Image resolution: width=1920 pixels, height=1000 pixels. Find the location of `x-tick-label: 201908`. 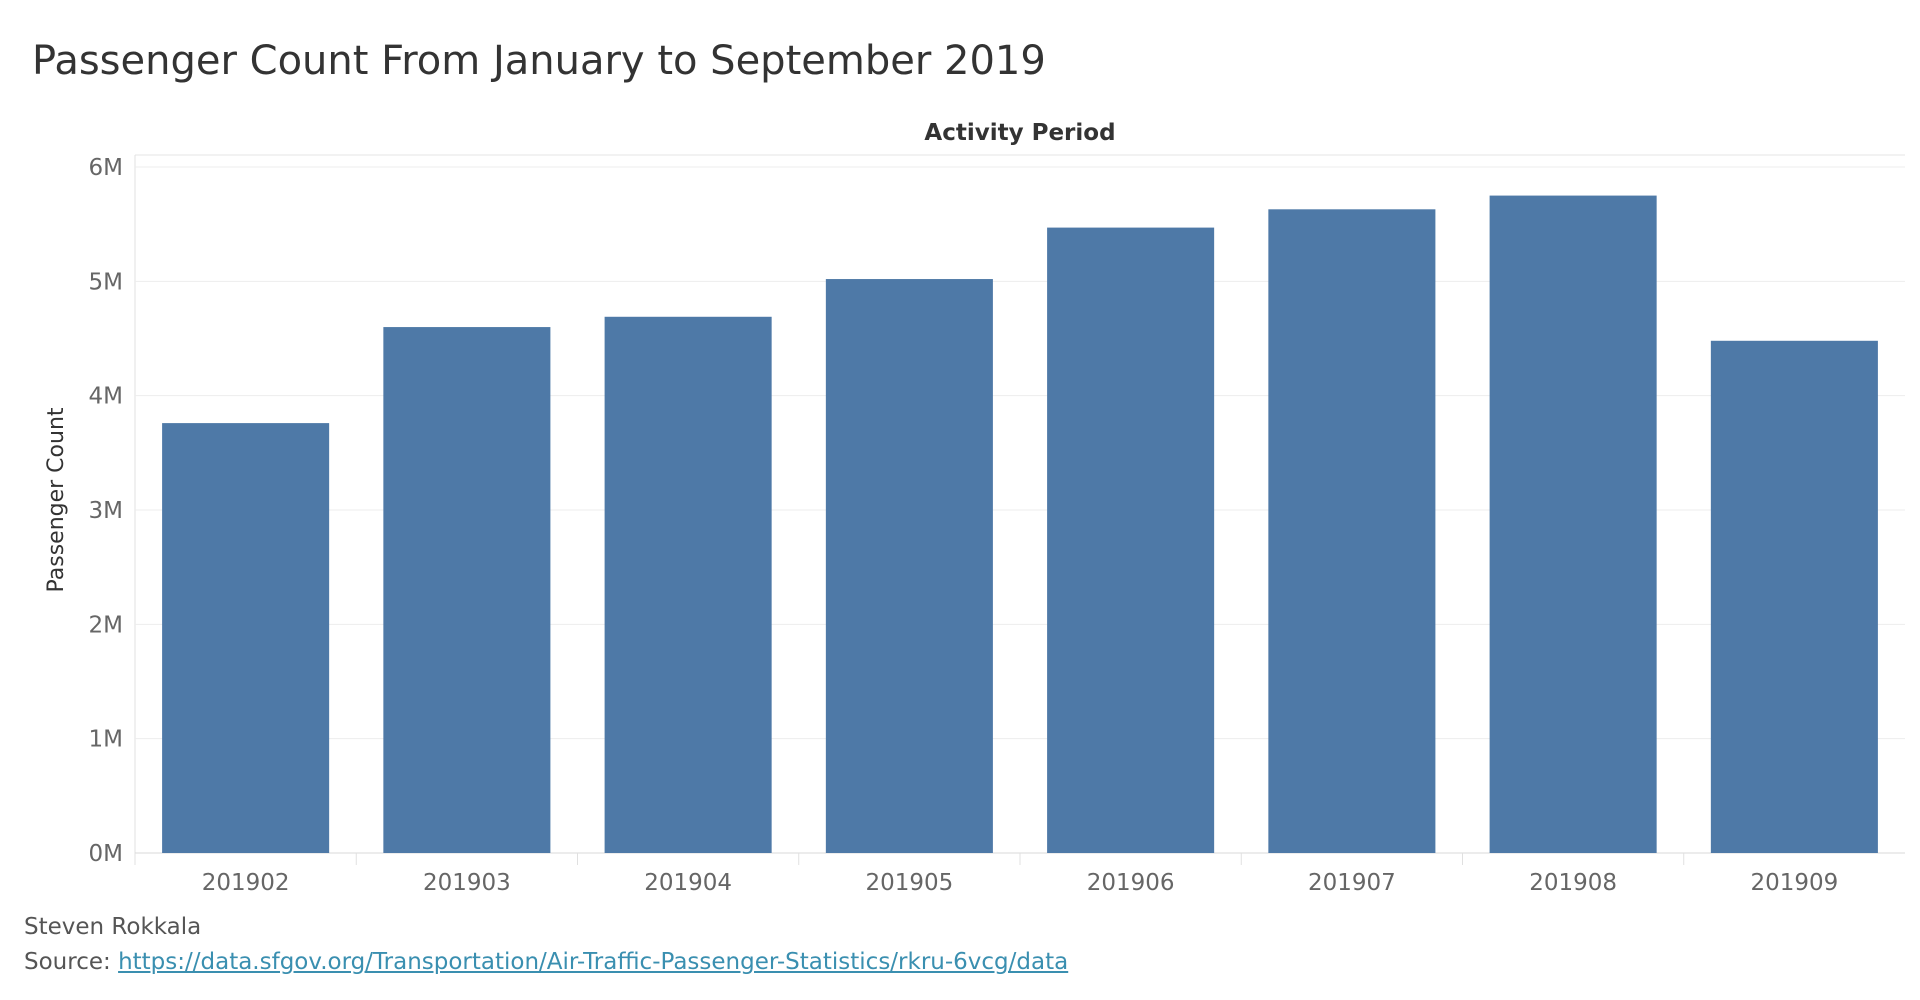

x-tick-label: 201908 is located at coordinates (1573, 883).